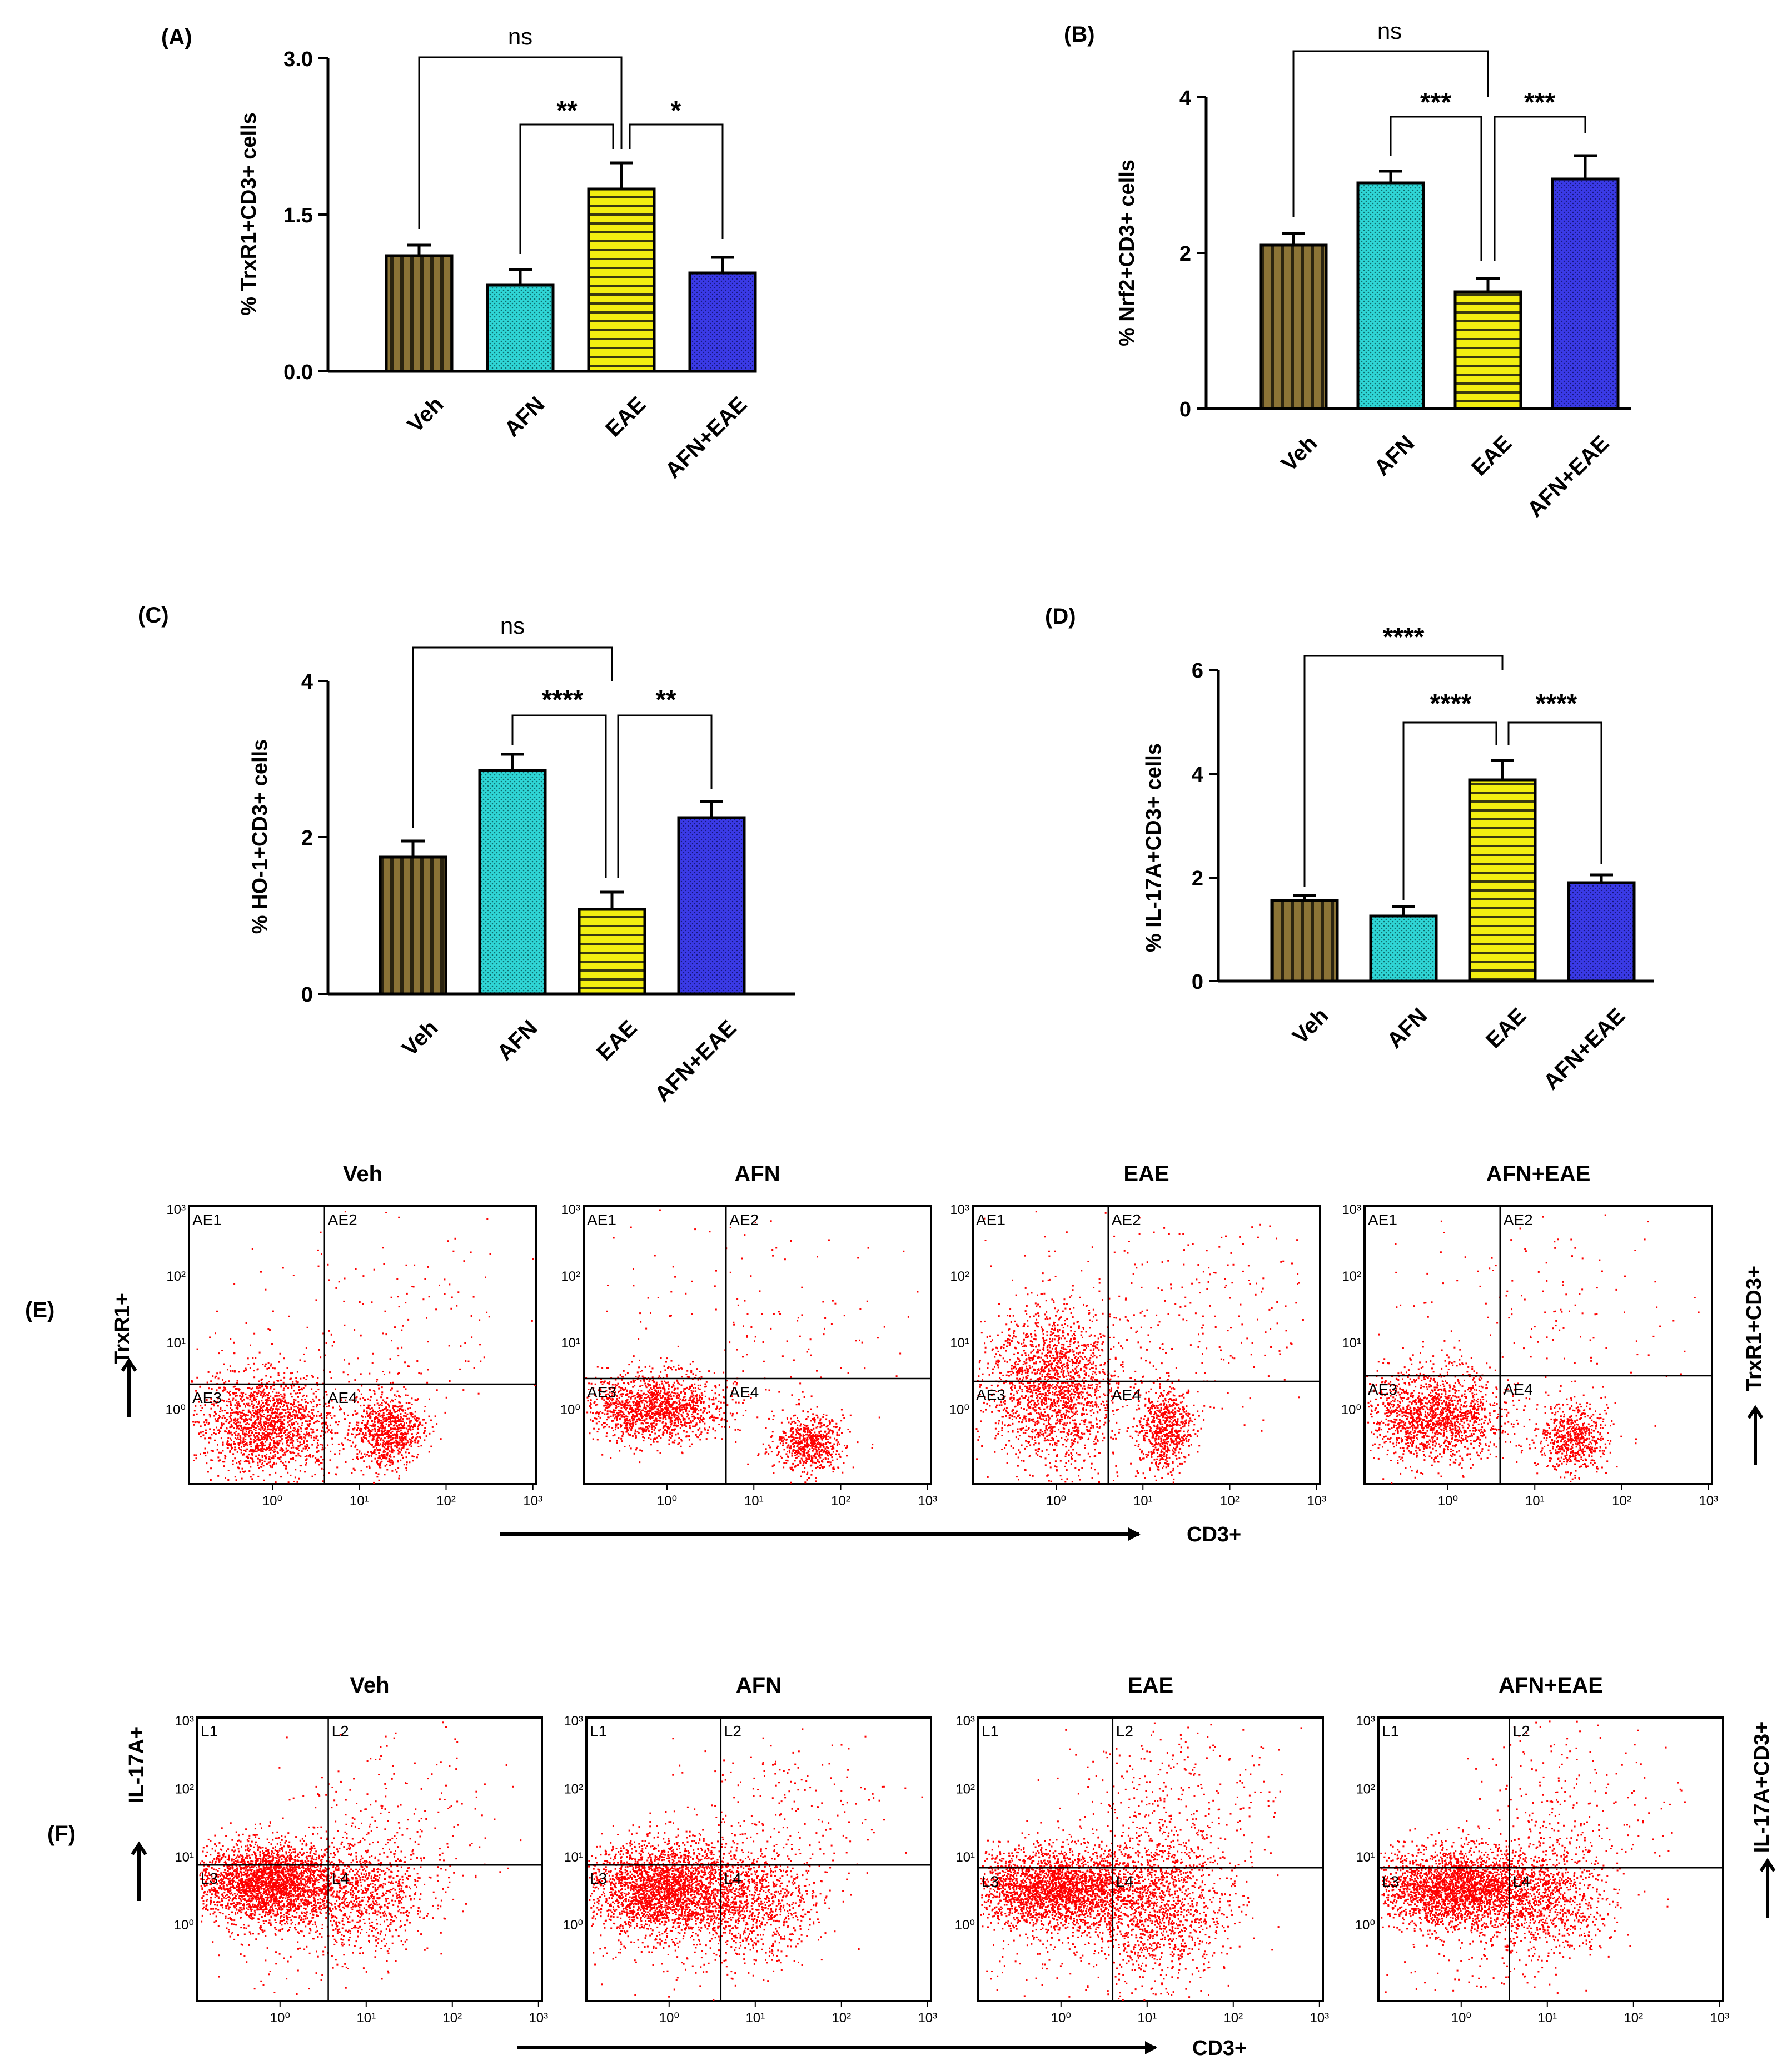  I want to click on sig-label: ***, so click(1539, 102).